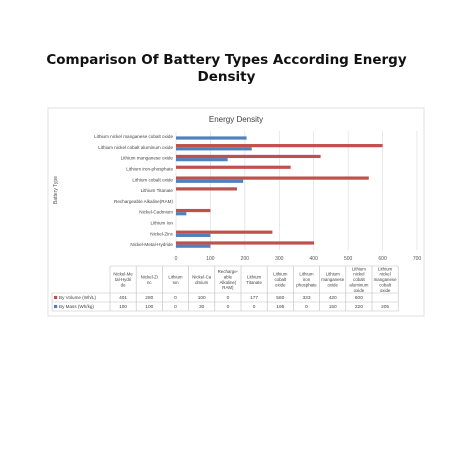 This screenshot has height=453, width=453. What do you see at coordinates (314, 259) in the screenshot?
I see `x-tick-label: 400` at bounding box center [314, 259].